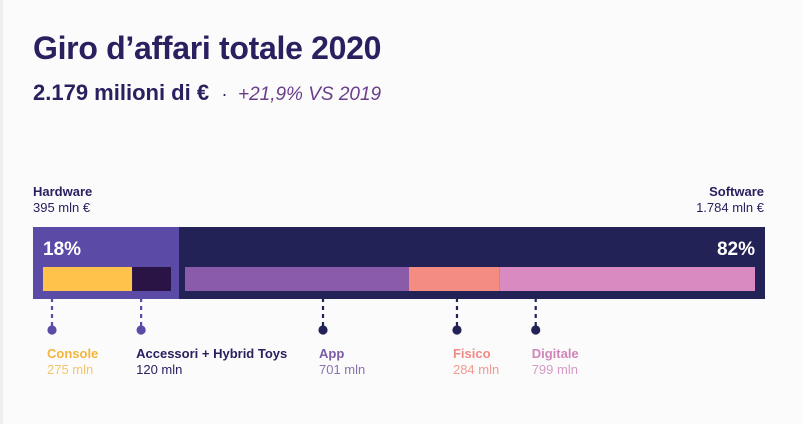 This screenshot has width=803, height=424. Describe the element at coordinates (159, 369) in the screenshot. I see `legend-value: 120 mln` at that location.